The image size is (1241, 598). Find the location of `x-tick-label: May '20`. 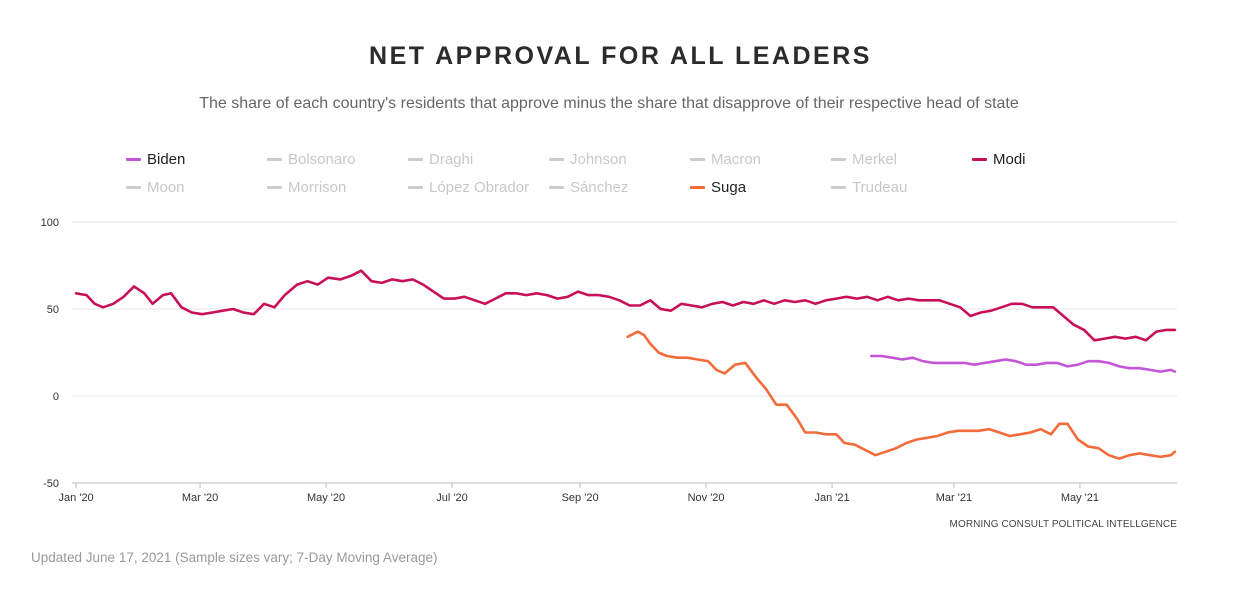

x-tick-label: May '20 is located at coordinates (326, 498).